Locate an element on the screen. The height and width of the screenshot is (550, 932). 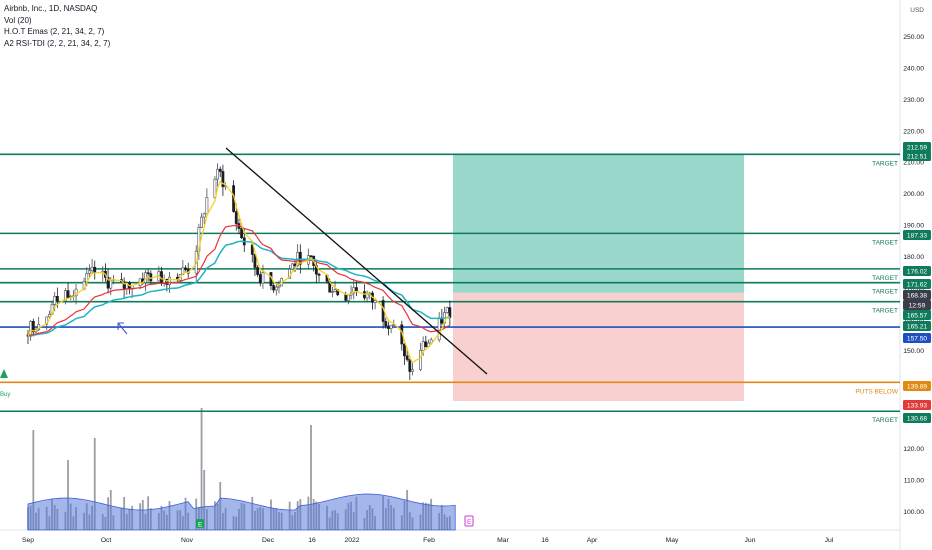
x-tick-label: Jul is located at coordinates (829, 540).